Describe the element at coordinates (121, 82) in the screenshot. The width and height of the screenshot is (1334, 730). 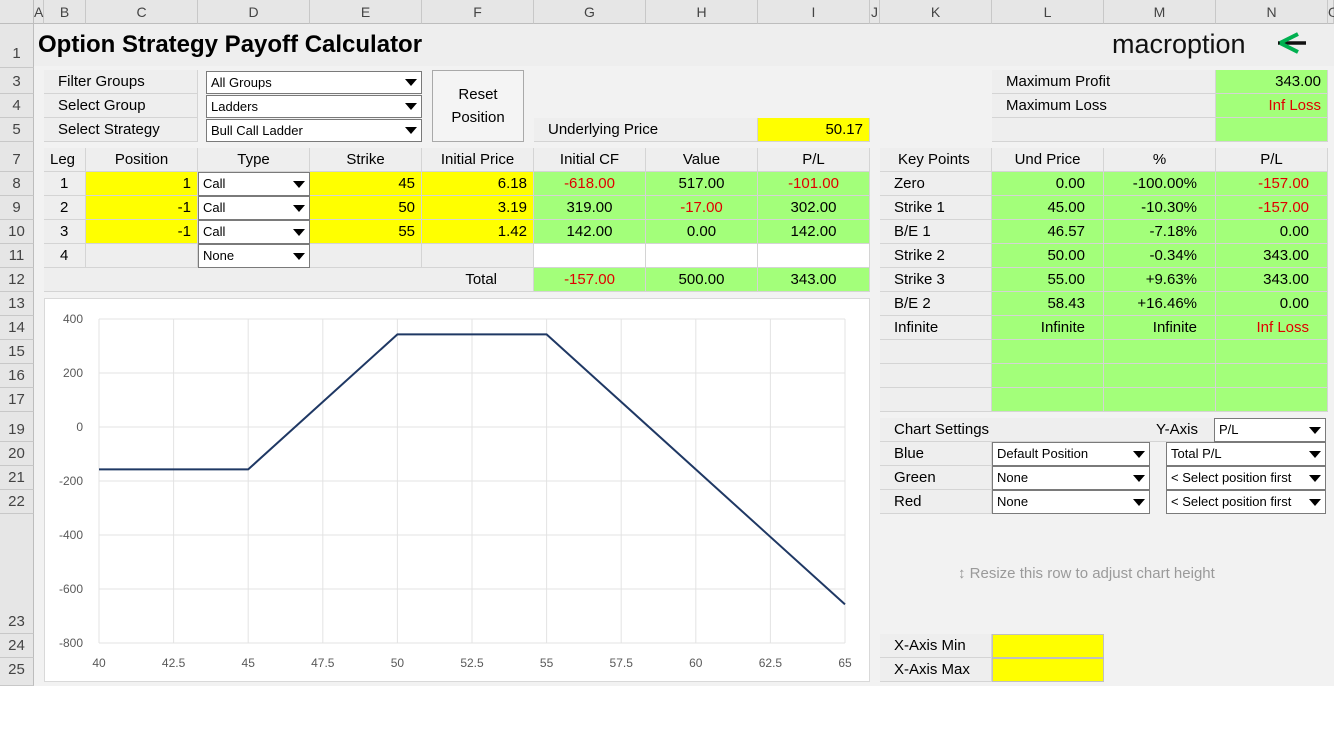
I see `filter-groups-label: Filter Groups` at that location.